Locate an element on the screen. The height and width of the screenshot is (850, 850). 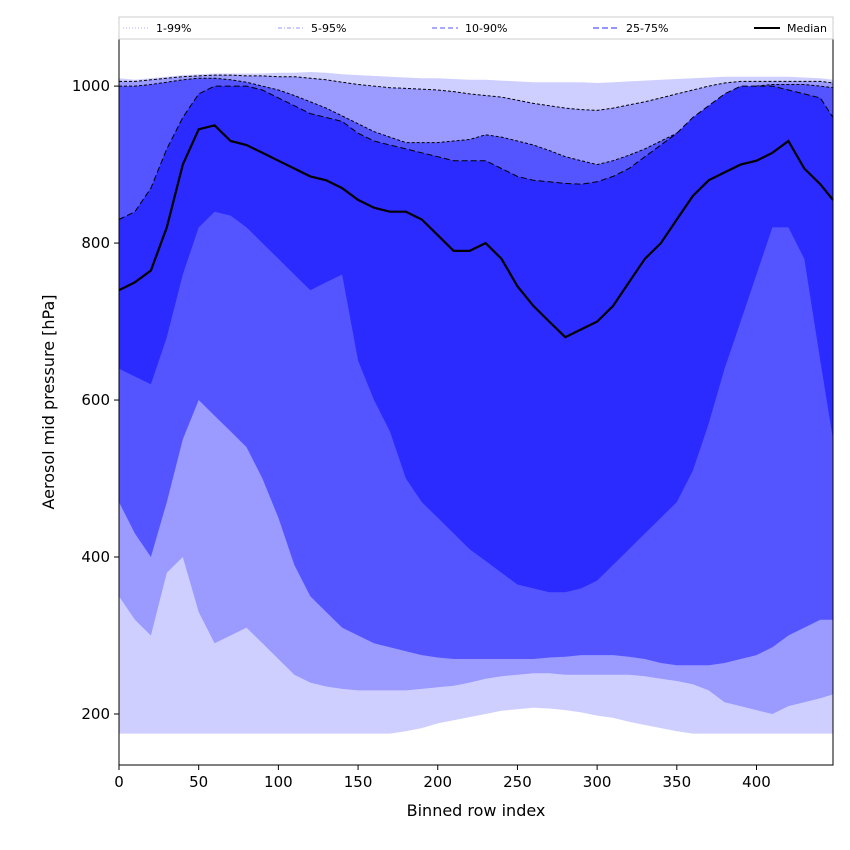
legend: 1-99% 5-95% 10-90% 25-75% Median is located at coordinates (476, 28).